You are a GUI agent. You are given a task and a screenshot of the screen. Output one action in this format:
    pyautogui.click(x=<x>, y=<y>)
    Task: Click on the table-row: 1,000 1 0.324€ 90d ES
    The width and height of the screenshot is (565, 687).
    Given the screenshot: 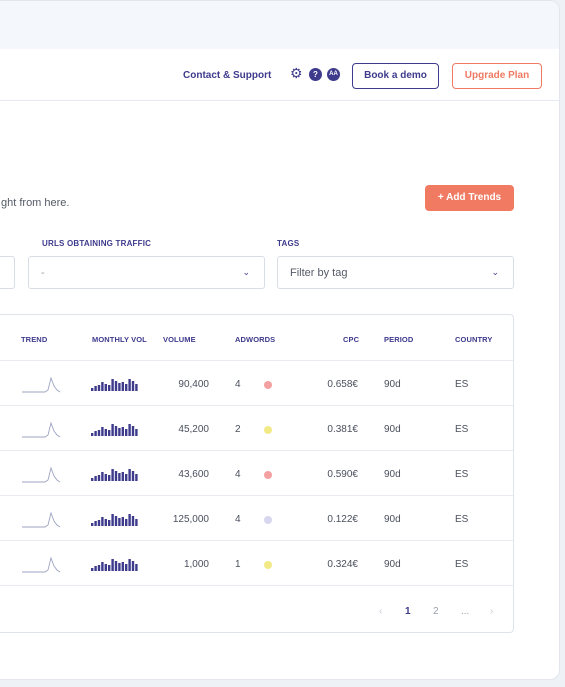 What is the action you would take?
    pyautogui.click(x=256, y=562)
    